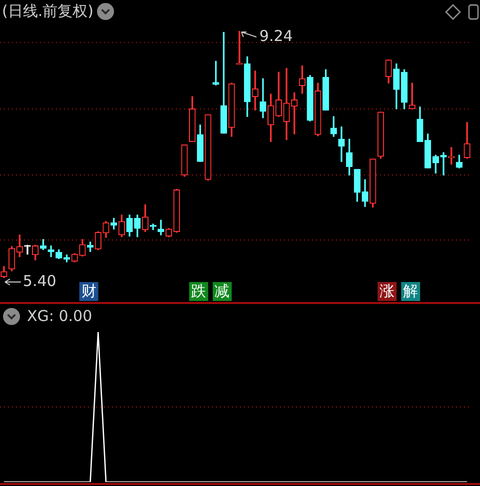 This screenshot has height=486, width=480. What do you see at coordinates (387, 291) in the screenshot?
I see `text: 涨` at bounding box center [387, 291].